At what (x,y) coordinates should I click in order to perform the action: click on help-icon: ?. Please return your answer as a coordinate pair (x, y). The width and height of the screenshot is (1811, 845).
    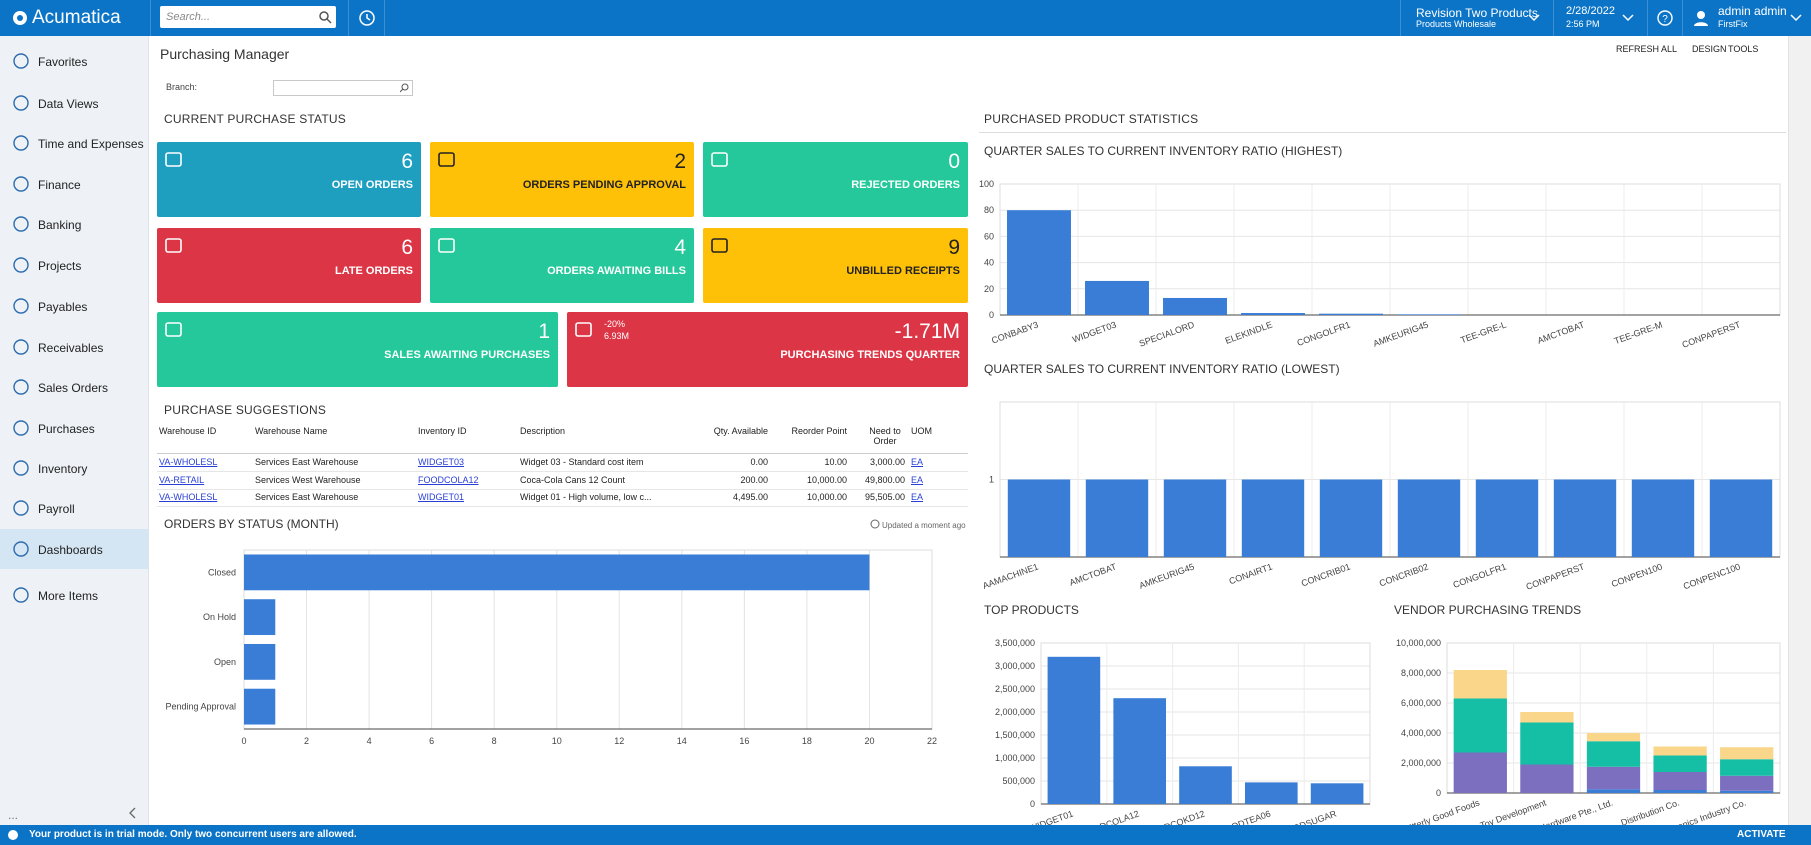
    Looking at the image, I should click on (1665, 18).